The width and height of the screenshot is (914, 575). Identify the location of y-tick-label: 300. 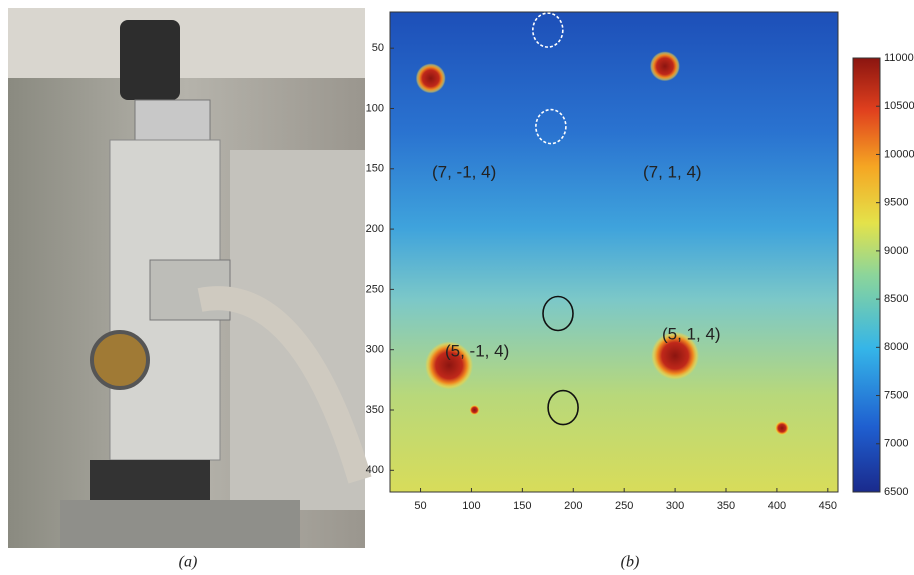
(375, 350).